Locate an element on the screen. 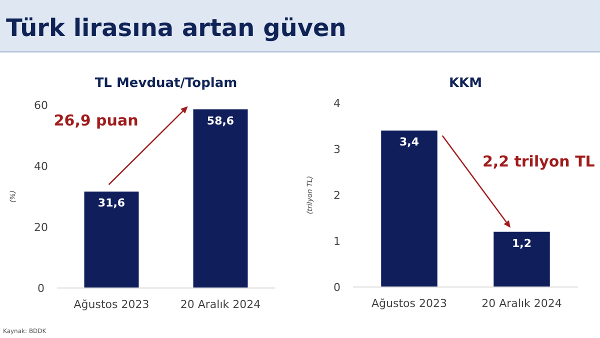 Image resolution: width=600 pixels, height=338 pixels. chart-title: KKM is located at coordinates (465, 83).